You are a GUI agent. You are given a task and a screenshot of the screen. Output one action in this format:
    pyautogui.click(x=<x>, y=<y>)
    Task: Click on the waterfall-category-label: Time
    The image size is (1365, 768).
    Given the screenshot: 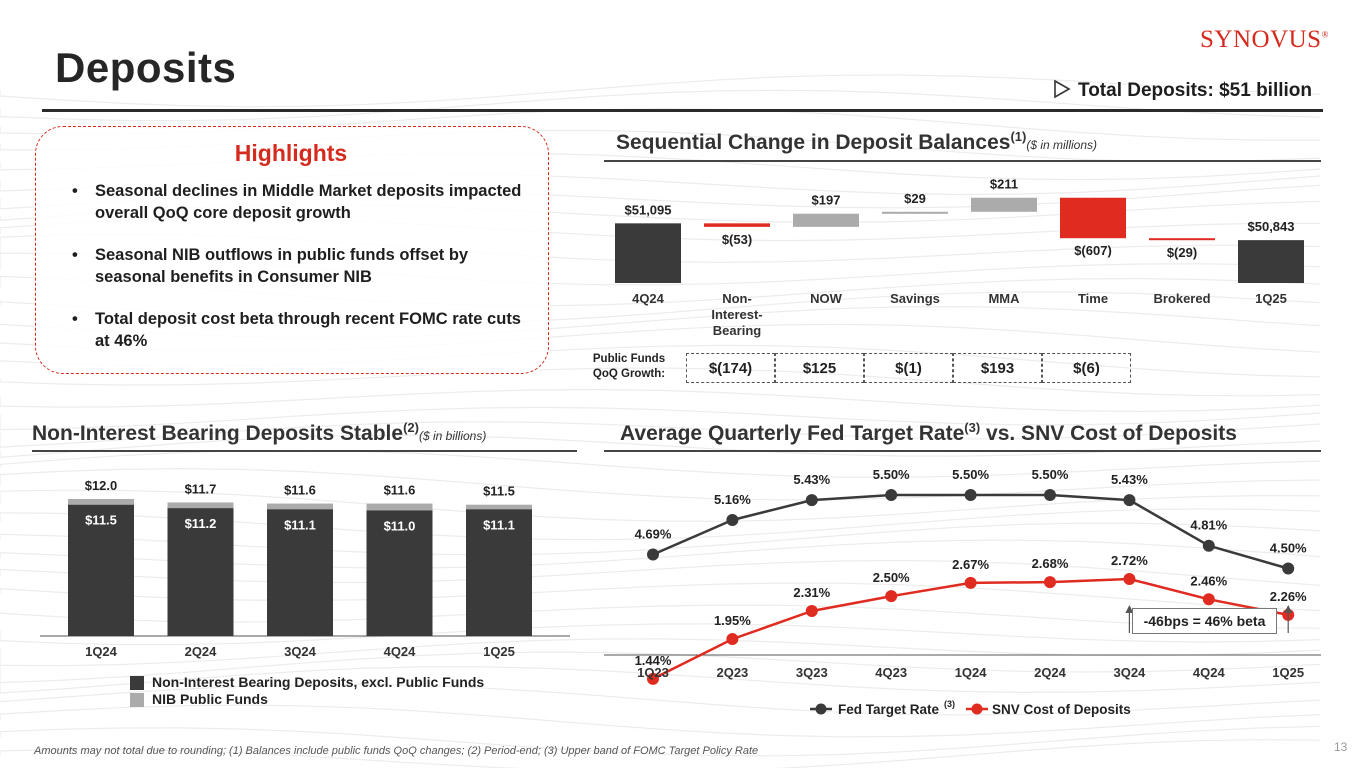 What is the action you would take?
    pyautogui.click(x=1093, y=298)
    